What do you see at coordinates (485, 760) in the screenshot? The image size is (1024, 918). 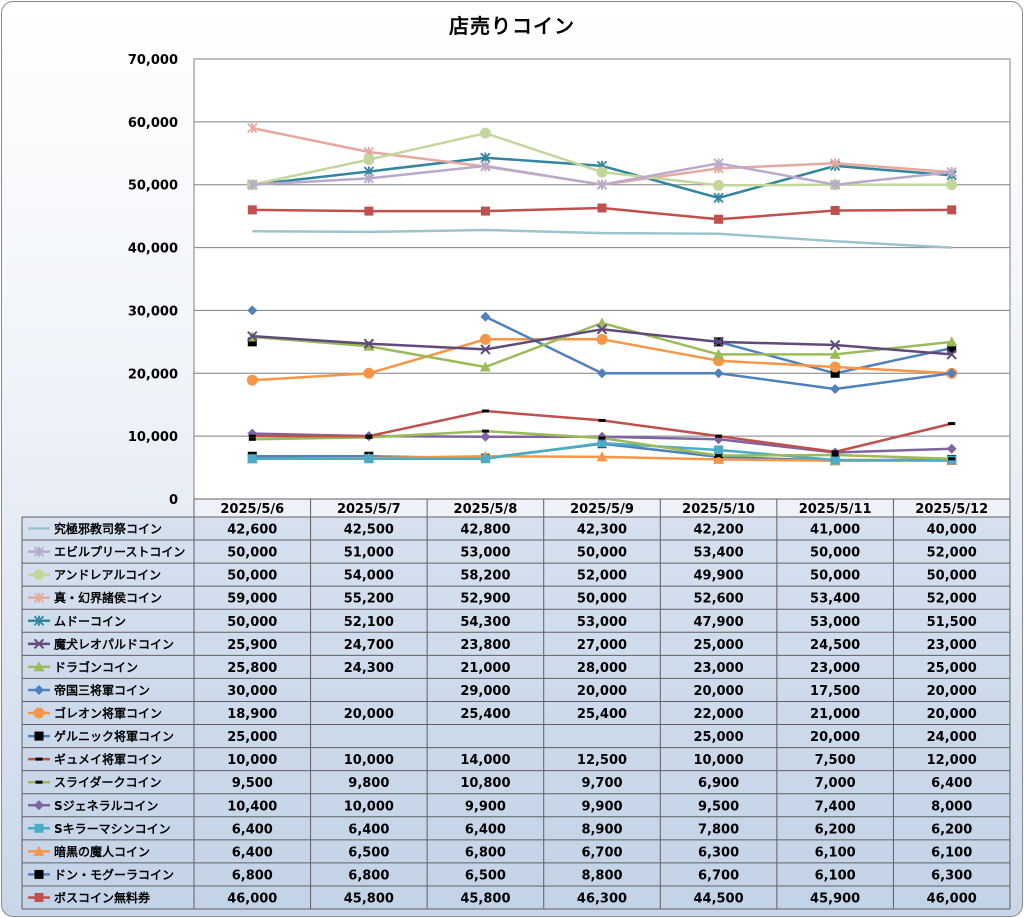 I see `data-label: 14,000` at bounding box center [485, 760].